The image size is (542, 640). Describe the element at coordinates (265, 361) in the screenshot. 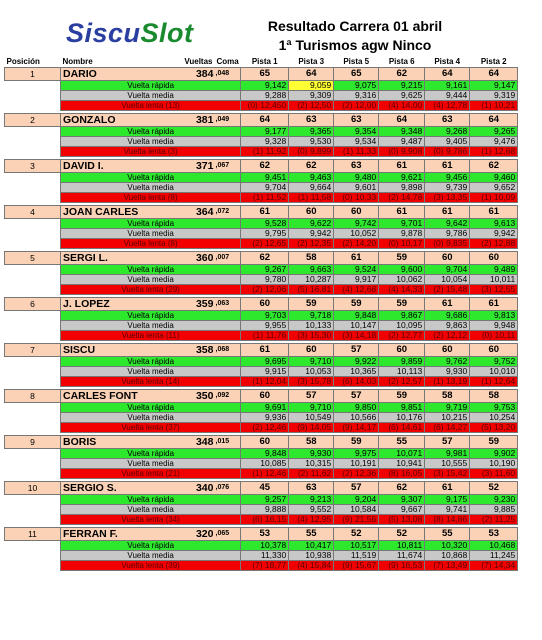

I see `fast-time-cell: 9,695` at that location.